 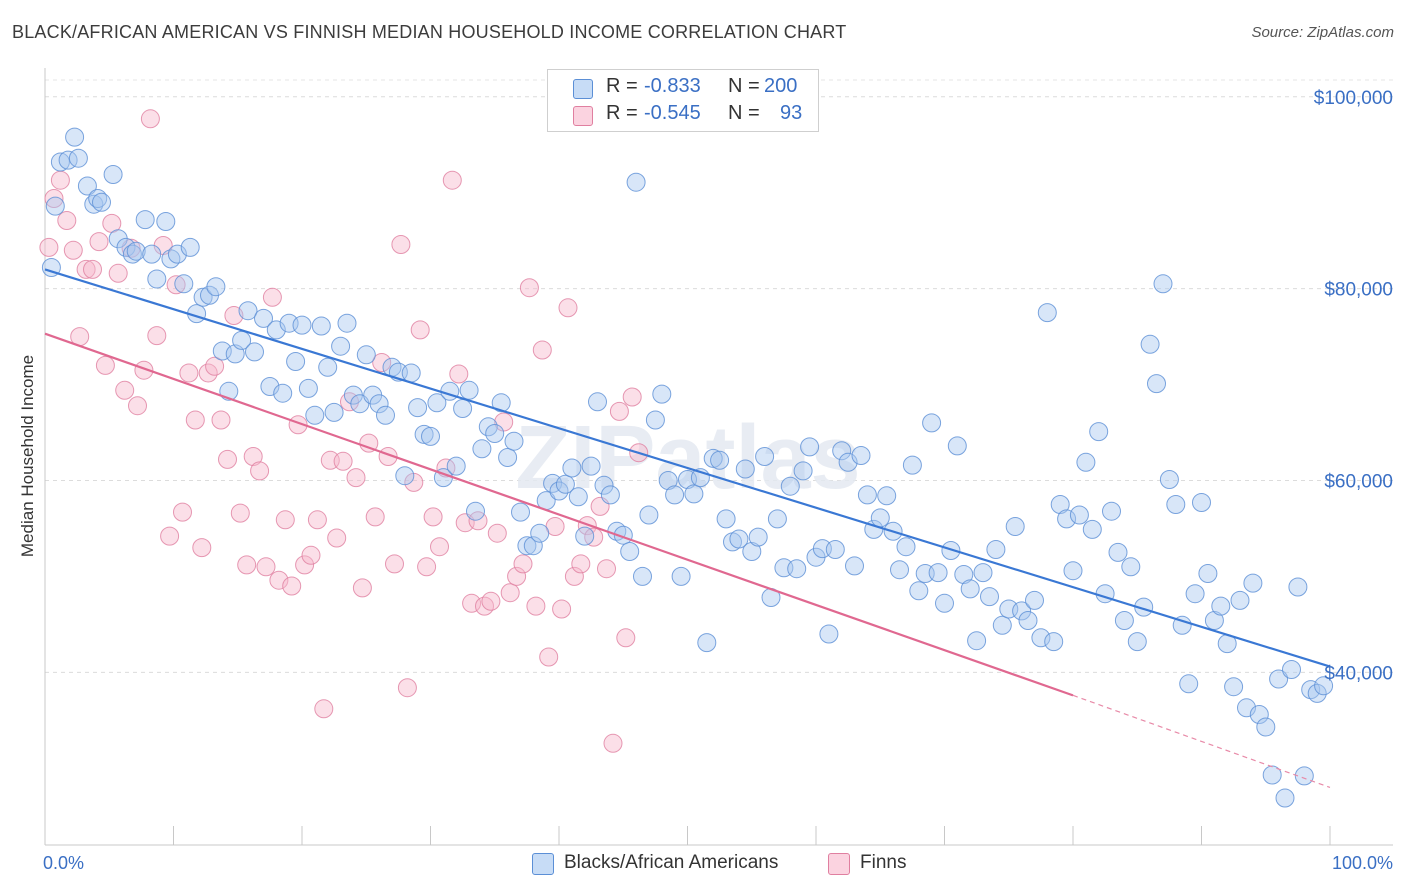 I want to click on watermark: ZIPatlas, so click(x=687, y=458).